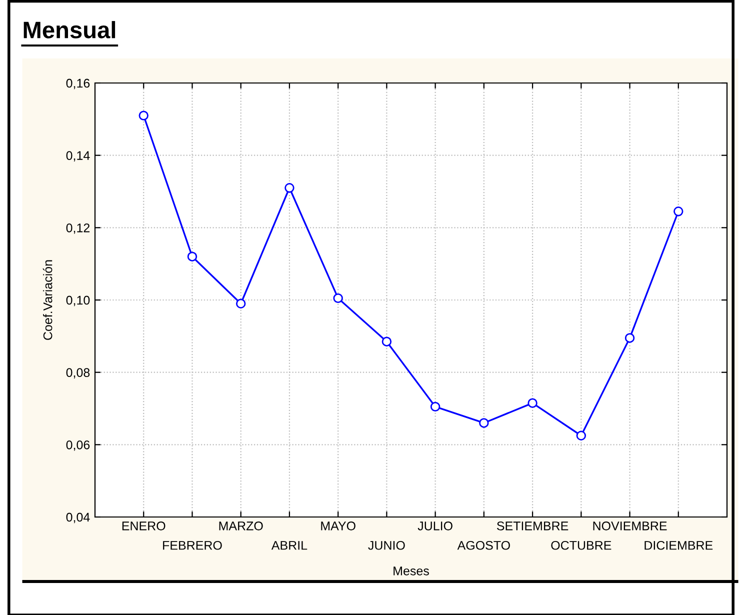 This screenshot has height=615, width=742. Describe the element at coordinates (338, 525) in the screenshot. I see `x-tick-label: MAYO` at that location.